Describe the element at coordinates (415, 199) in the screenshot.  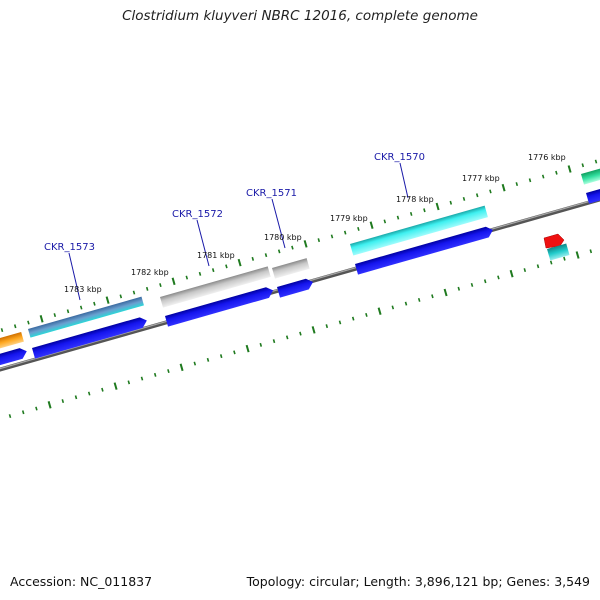
I see `kbp-label-1778: 1778 kbp` at that location.